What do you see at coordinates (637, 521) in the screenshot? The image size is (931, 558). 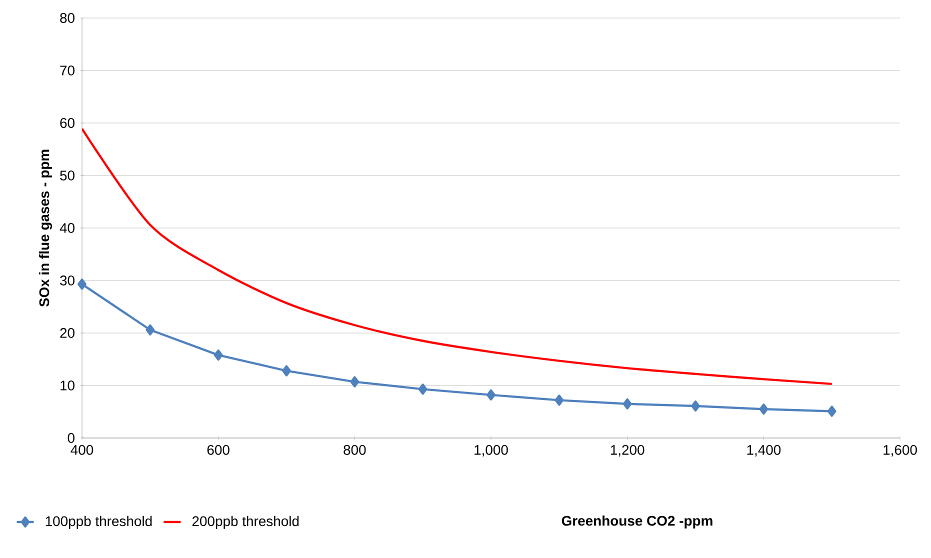 I see `x-axis-title: Greenhouse CO2 -ppm` at bounding box center [637, 521].